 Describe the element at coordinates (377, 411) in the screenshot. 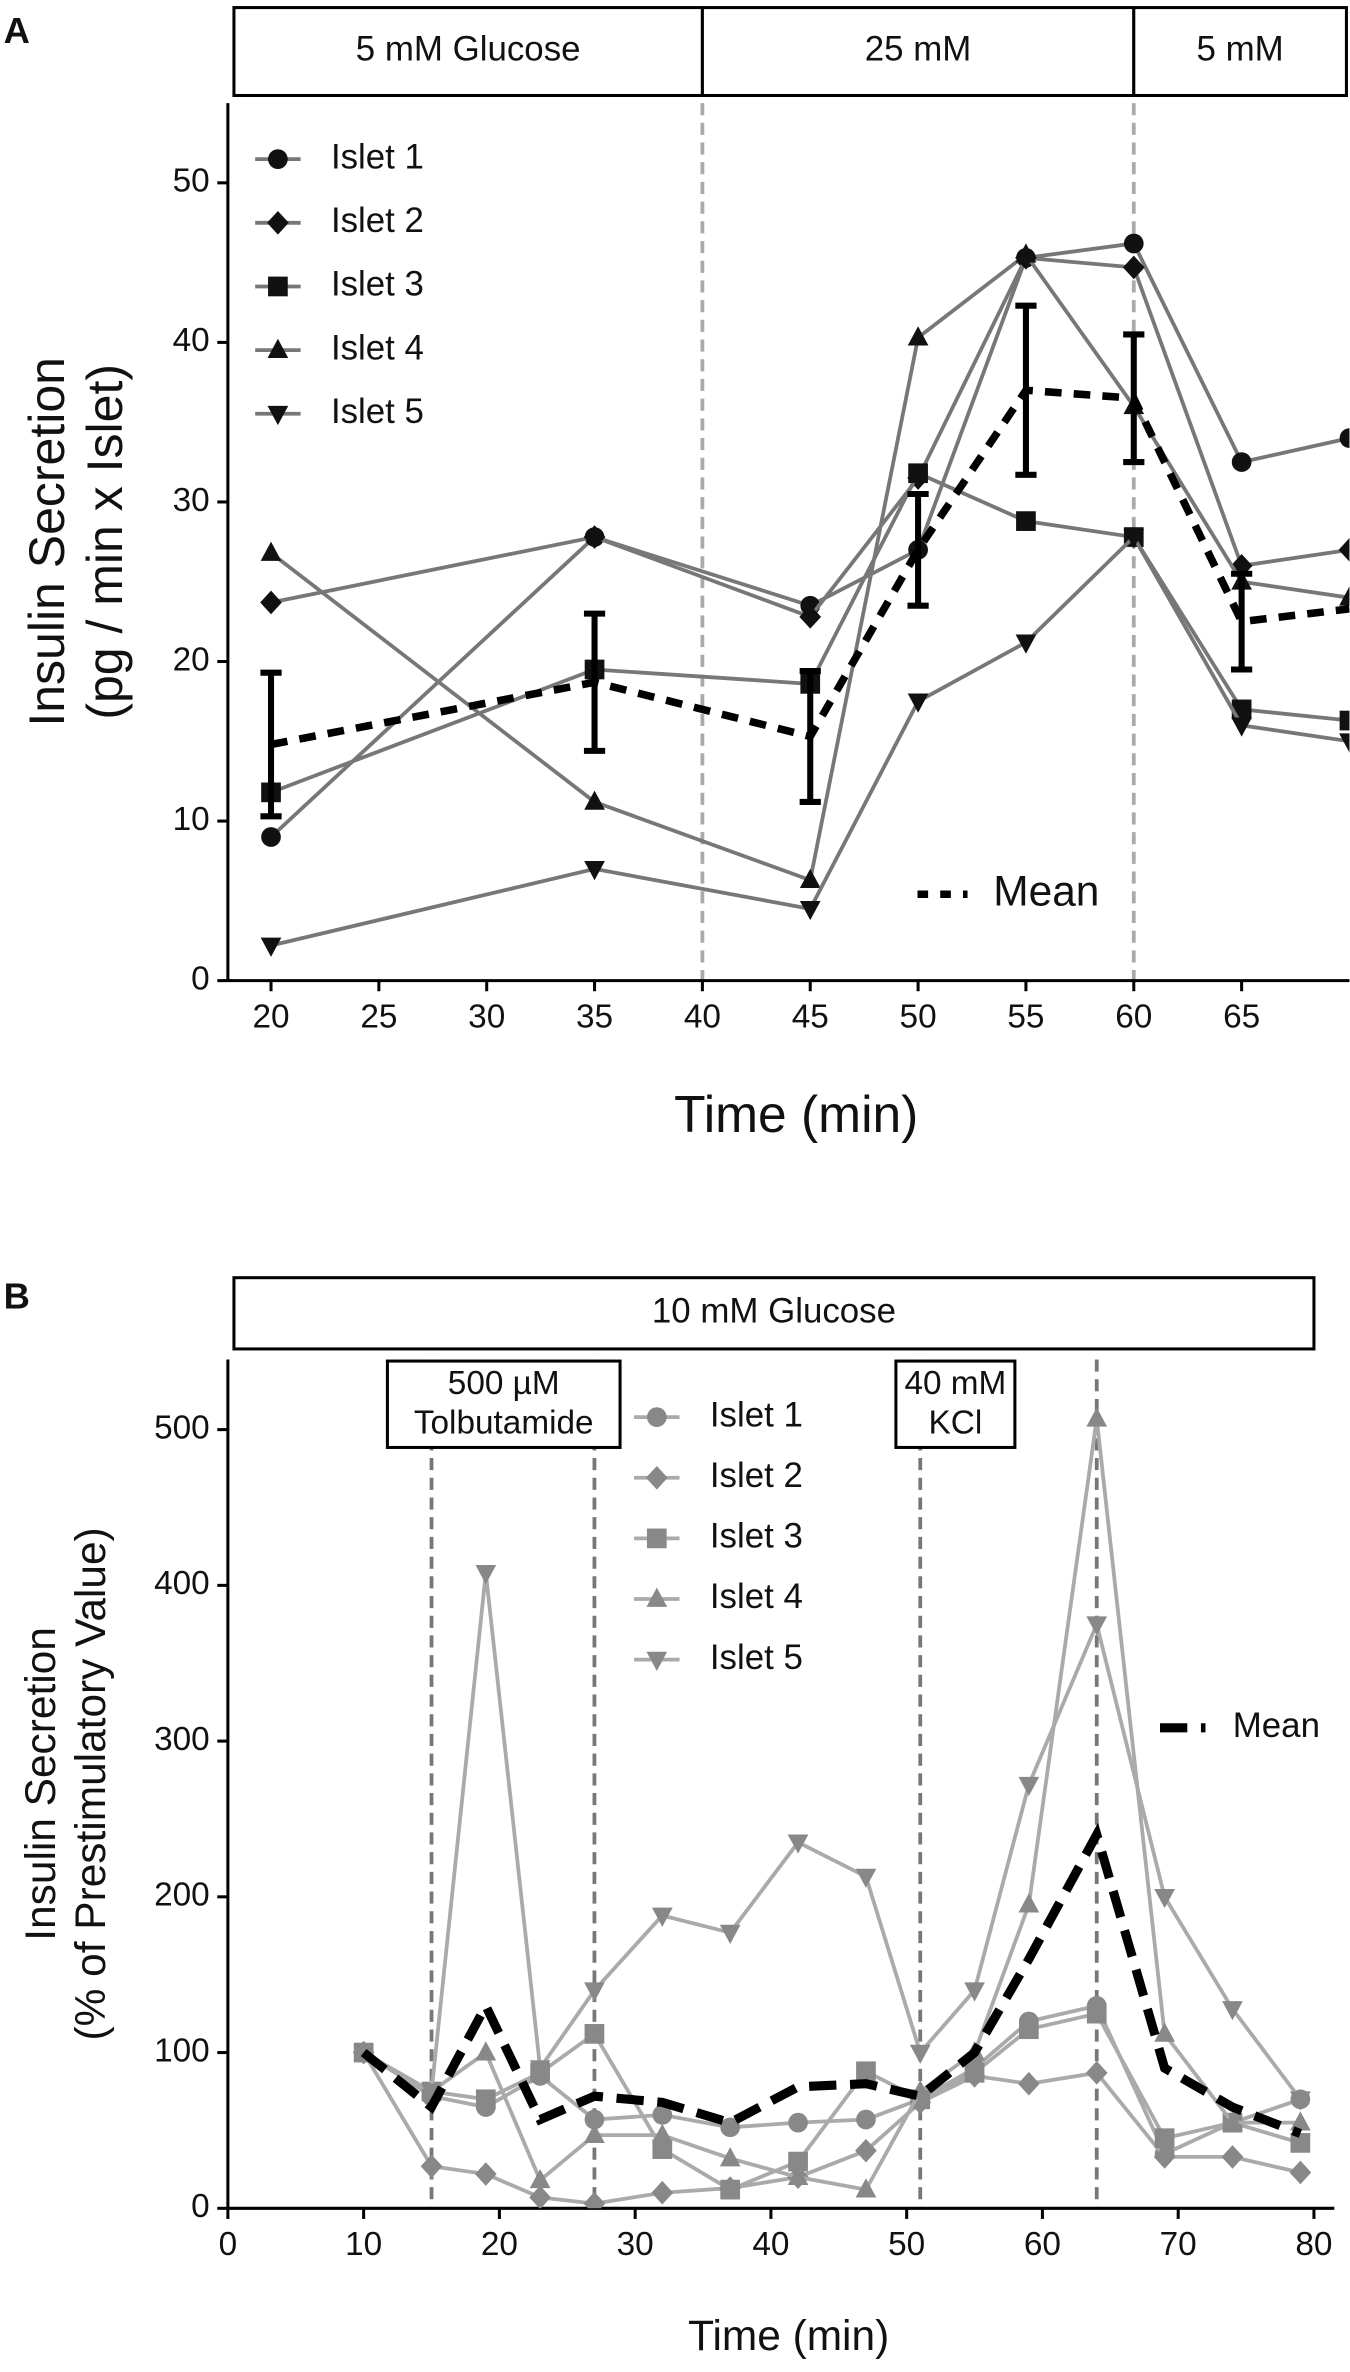

I see `legend-label: Islet 5` at that location.